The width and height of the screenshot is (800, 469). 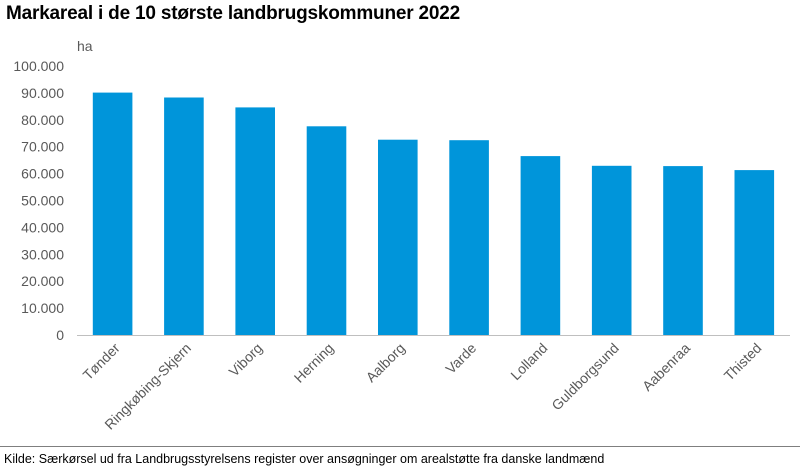 I want to click on y-tick-label: 70.000, so click(x=42, y=147).